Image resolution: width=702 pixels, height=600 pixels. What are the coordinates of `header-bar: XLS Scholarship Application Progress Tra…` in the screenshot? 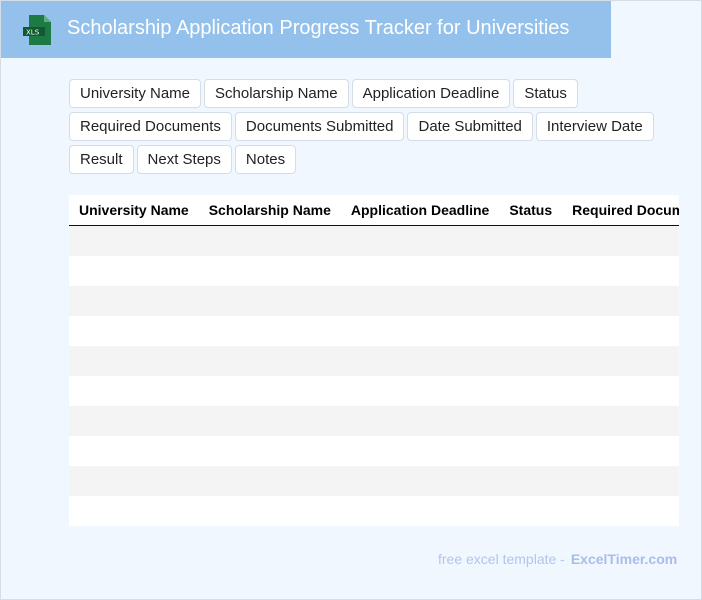 It's located at (306, 29).